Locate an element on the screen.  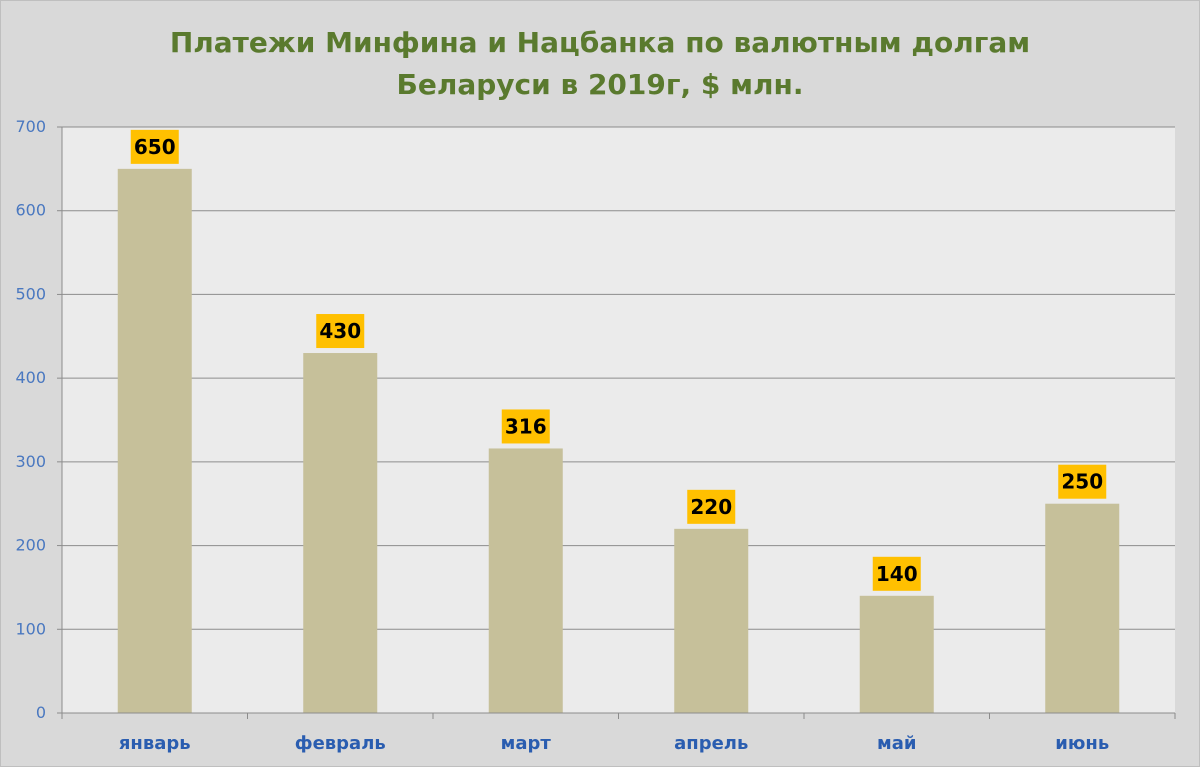
x-category-label: март is located at coordinates (526, 743).